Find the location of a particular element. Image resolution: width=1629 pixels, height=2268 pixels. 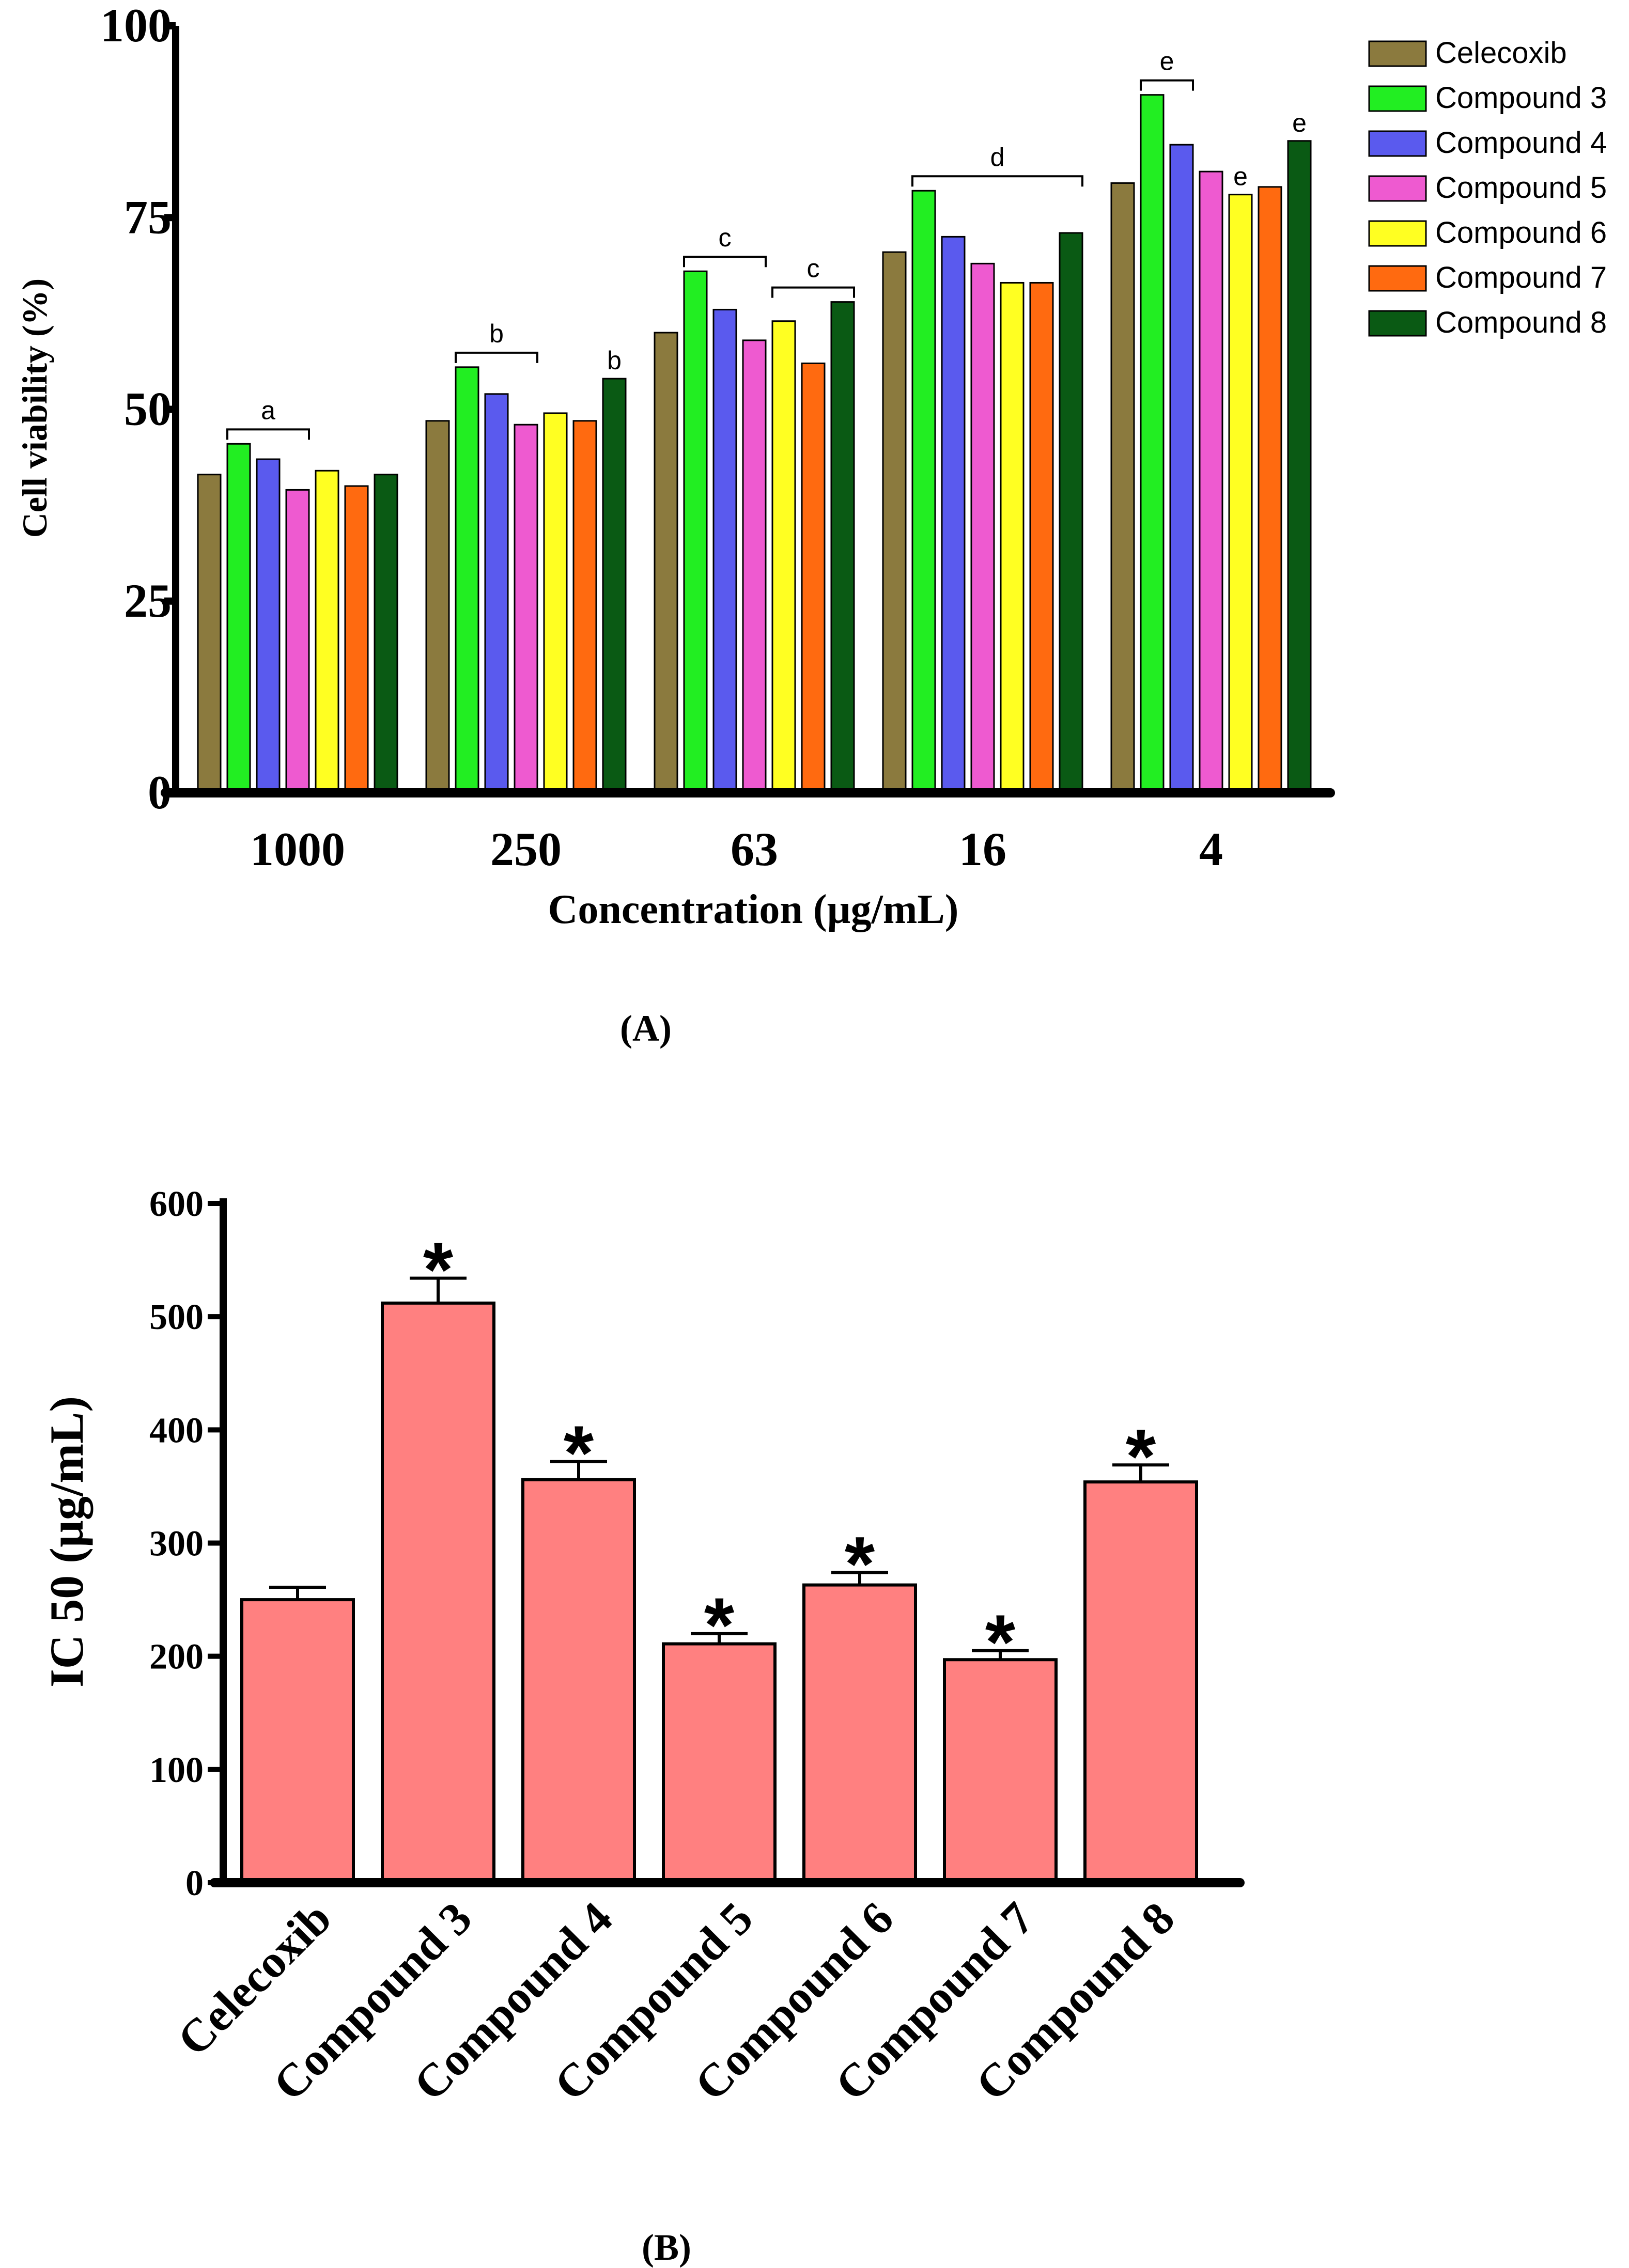

panel-a-annotations: a b b c c d e e e is located at coordinates (767, 243).